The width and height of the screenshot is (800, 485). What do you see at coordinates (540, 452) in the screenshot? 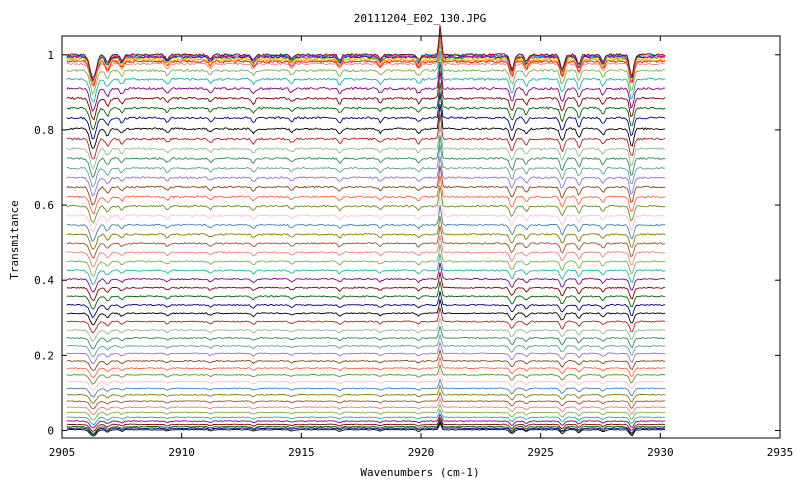
I see `x-tick-label: 2925` at bounding box center [540, 452].